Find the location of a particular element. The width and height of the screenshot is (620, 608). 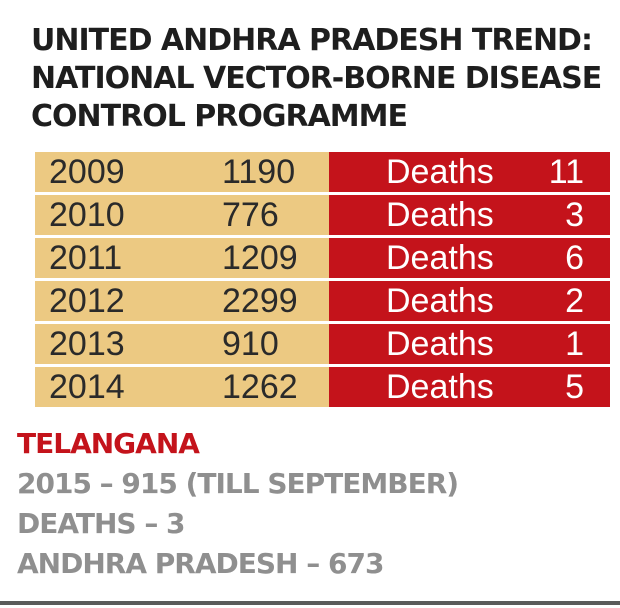

year-cases-cell: 2012 2299 is located at coordinates (182, 301).